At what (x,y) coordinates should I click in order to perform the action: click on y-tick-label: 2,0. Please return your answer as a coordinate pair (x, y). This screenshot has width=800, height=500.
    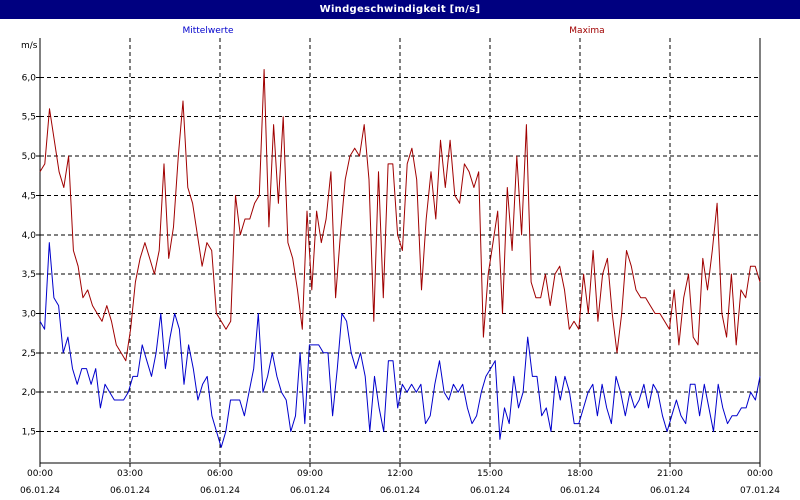
    Looking at the image, I should click on (29, 393).